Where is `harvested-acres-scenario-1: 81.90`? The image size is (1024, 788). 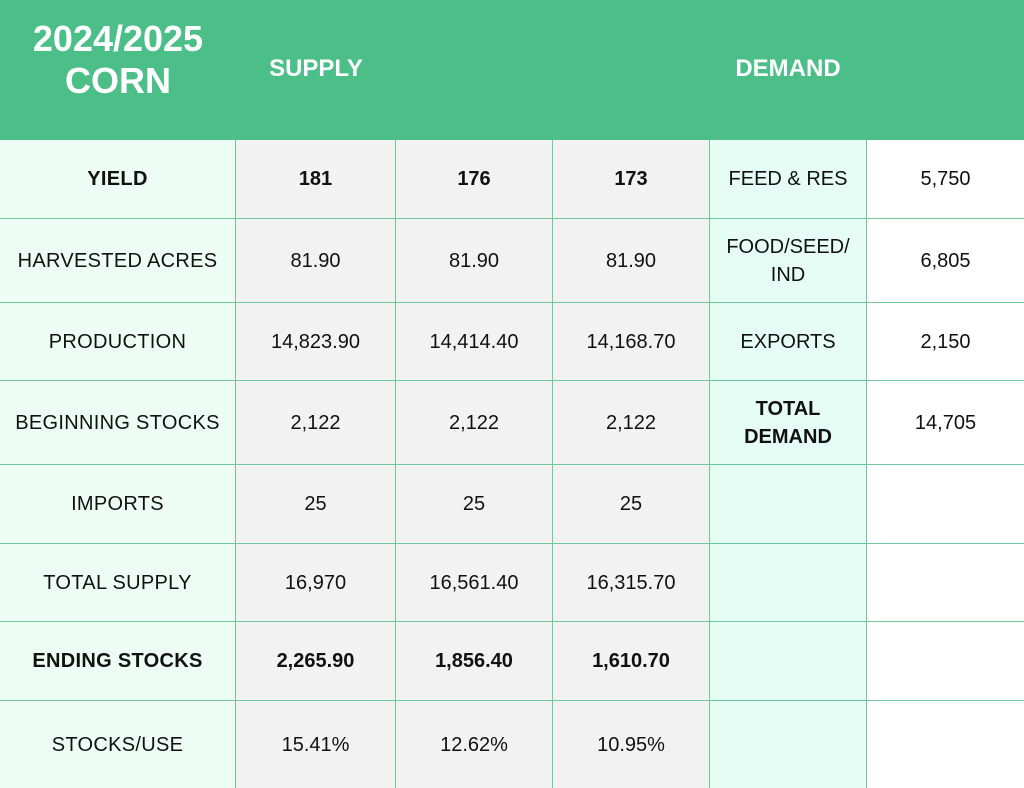 harvested-acres-scenario-1: 81.90 is located at coordinates (316, 261).